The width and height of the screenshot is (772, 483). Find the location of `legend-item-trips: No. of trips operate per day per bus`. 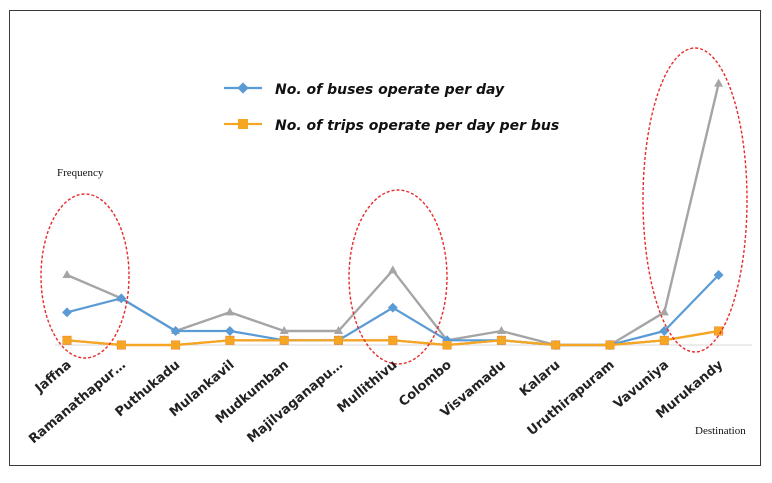

legend-item-trips: No. of trips operate per day per bus is located at coordinates (391, 126).